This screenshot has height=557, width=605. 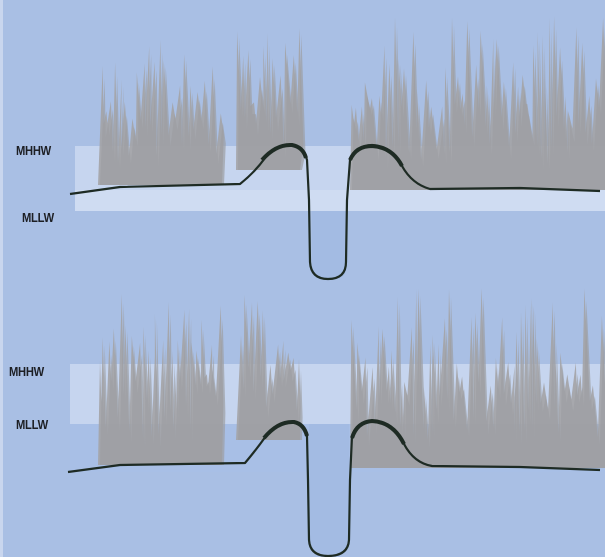 What do you see at coordinates (32, 424) in the screenshot?
I see `mllw-label-bottom: MLLW` at bounding box center [32, 424].